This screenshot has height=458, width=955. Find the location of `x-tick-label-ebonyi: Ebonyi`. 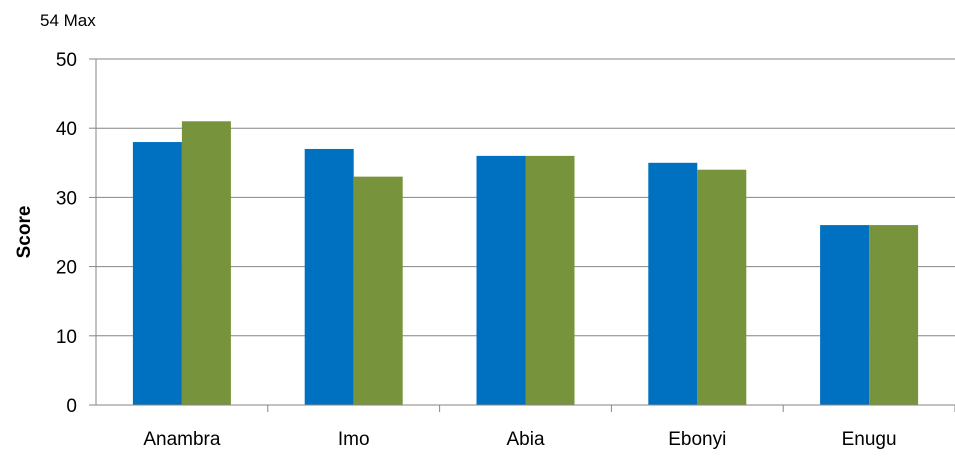

x-tick-label-ebonyi: Ebonyi is located at coordinates (697, 439).